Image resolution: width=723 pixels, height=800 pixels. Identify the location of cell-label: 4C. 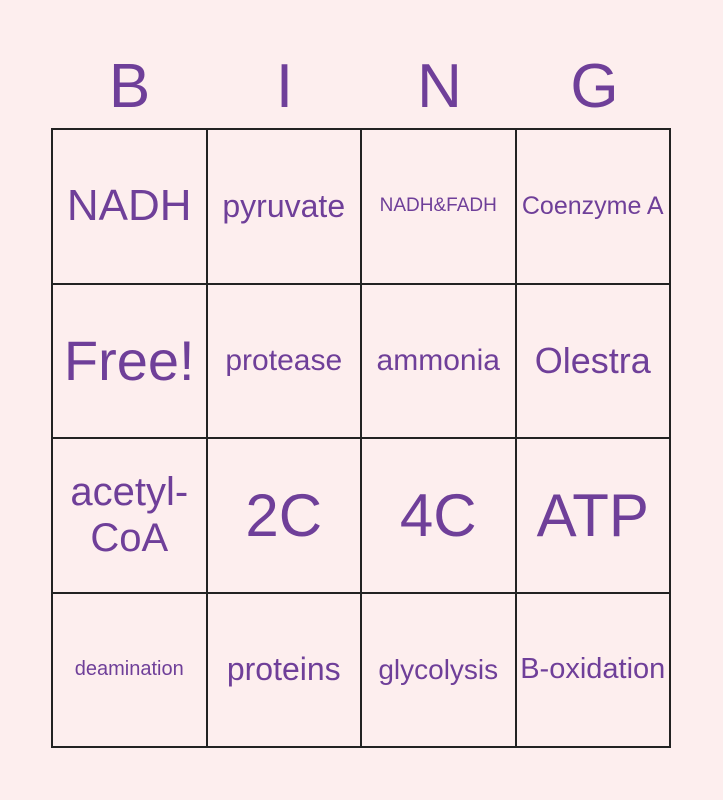
(438, 515).